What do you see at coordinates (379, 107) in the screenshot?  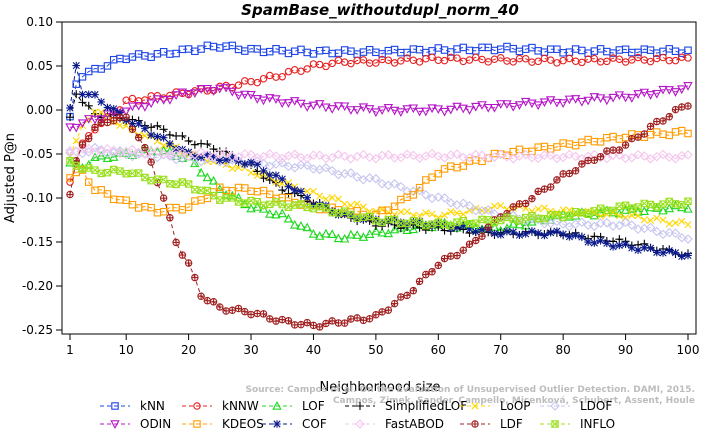 I see `series-odin` at bounding box center [379, 107].